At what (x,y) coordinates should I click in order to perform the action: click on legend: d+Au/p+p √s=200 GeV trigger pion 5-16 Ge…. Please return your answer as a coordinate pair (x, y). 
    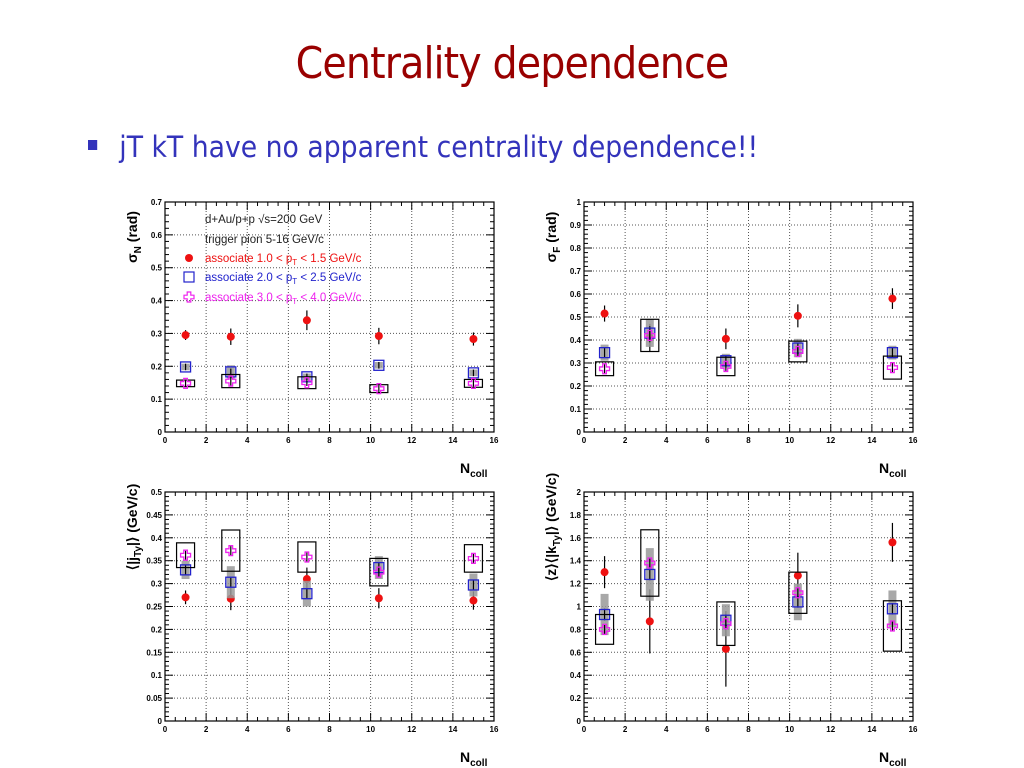
    Looking at the image, I should click on (272, 259).